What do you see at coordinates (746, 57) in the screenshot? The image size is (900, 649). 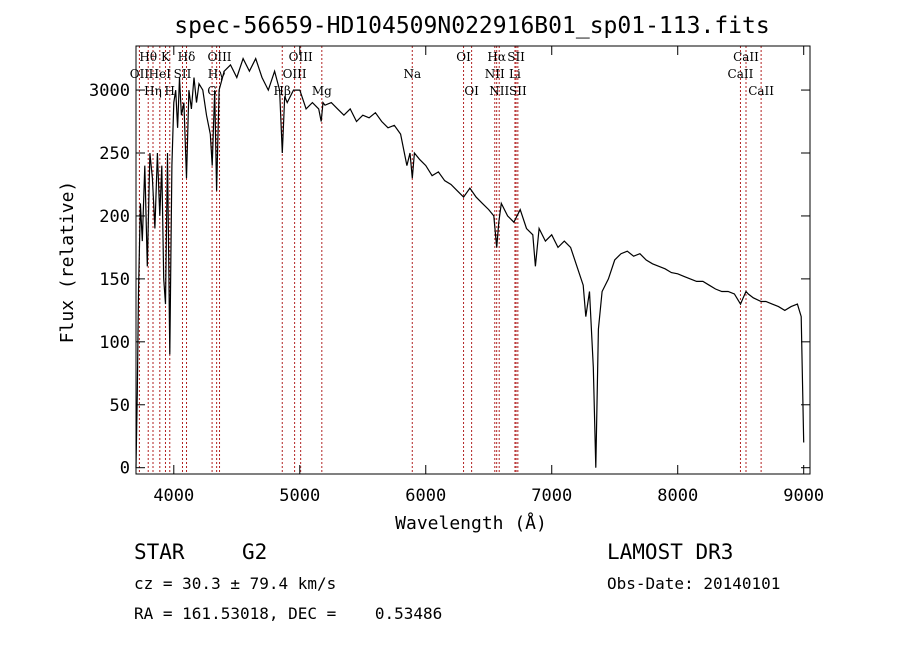 I see `line-label-24: CaII` at bounding box center [746, 57].